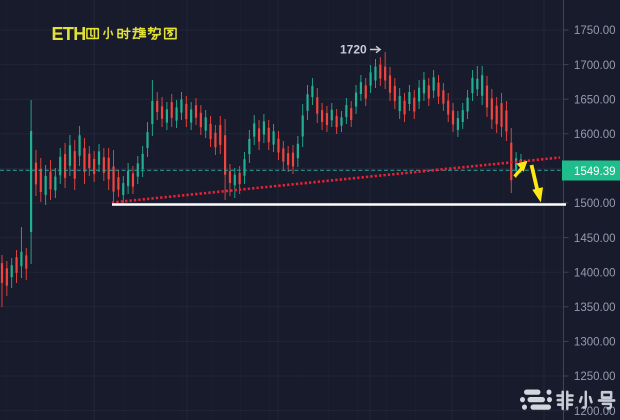  I want to click on svg-text: 1600.00, so click(595, 135).